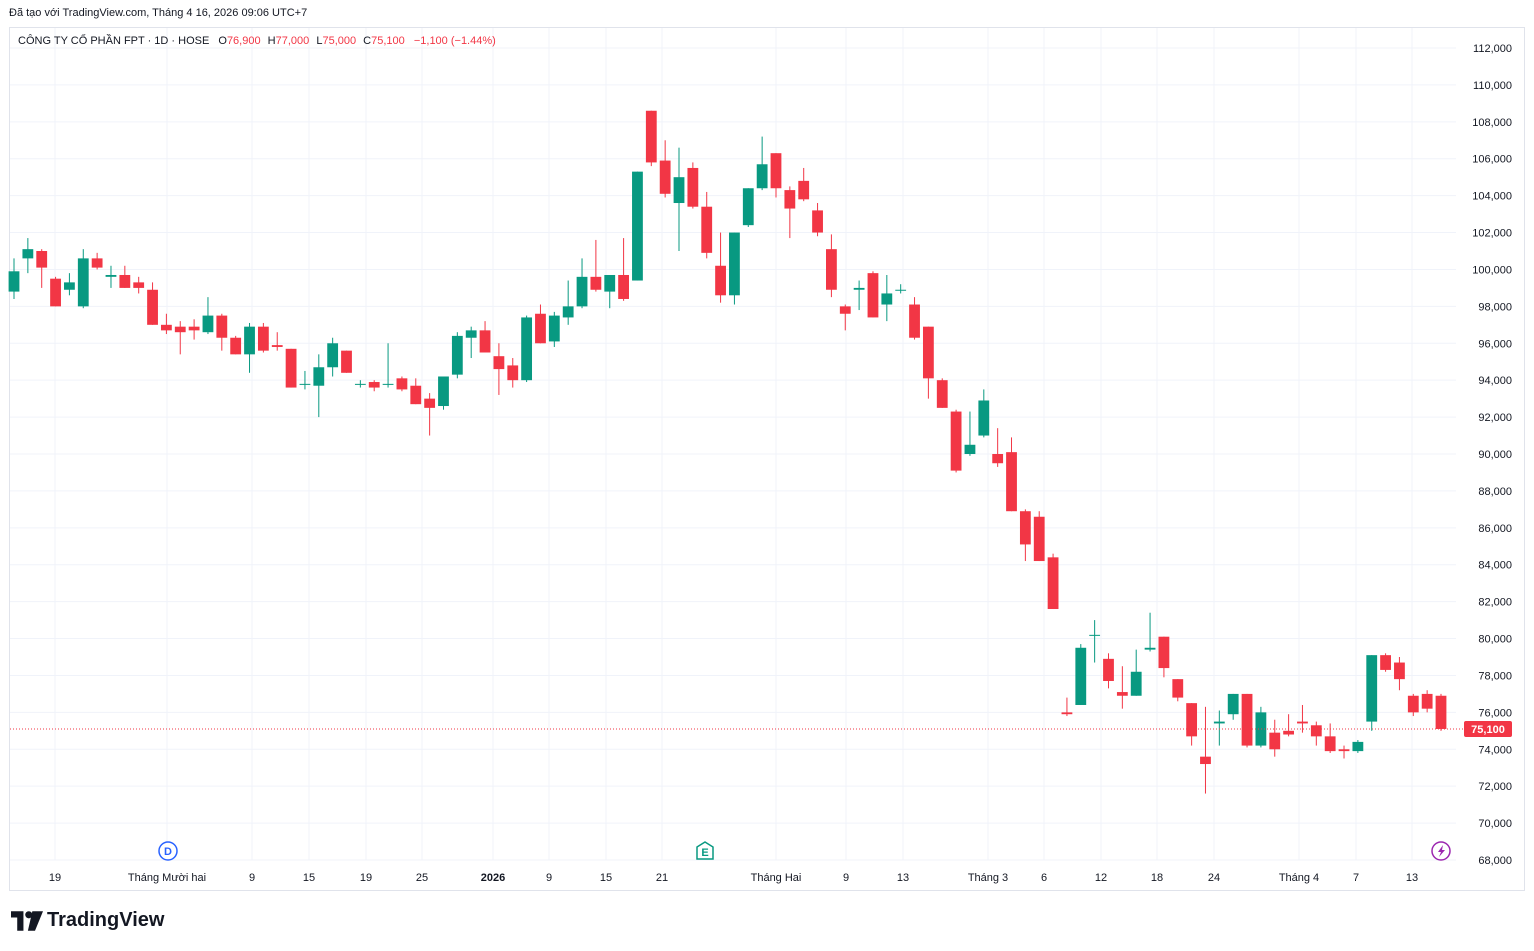  Describe the element at coordinates (87, 920) in the screenshot. I see `tradingview-logo: TradingView` at that location.